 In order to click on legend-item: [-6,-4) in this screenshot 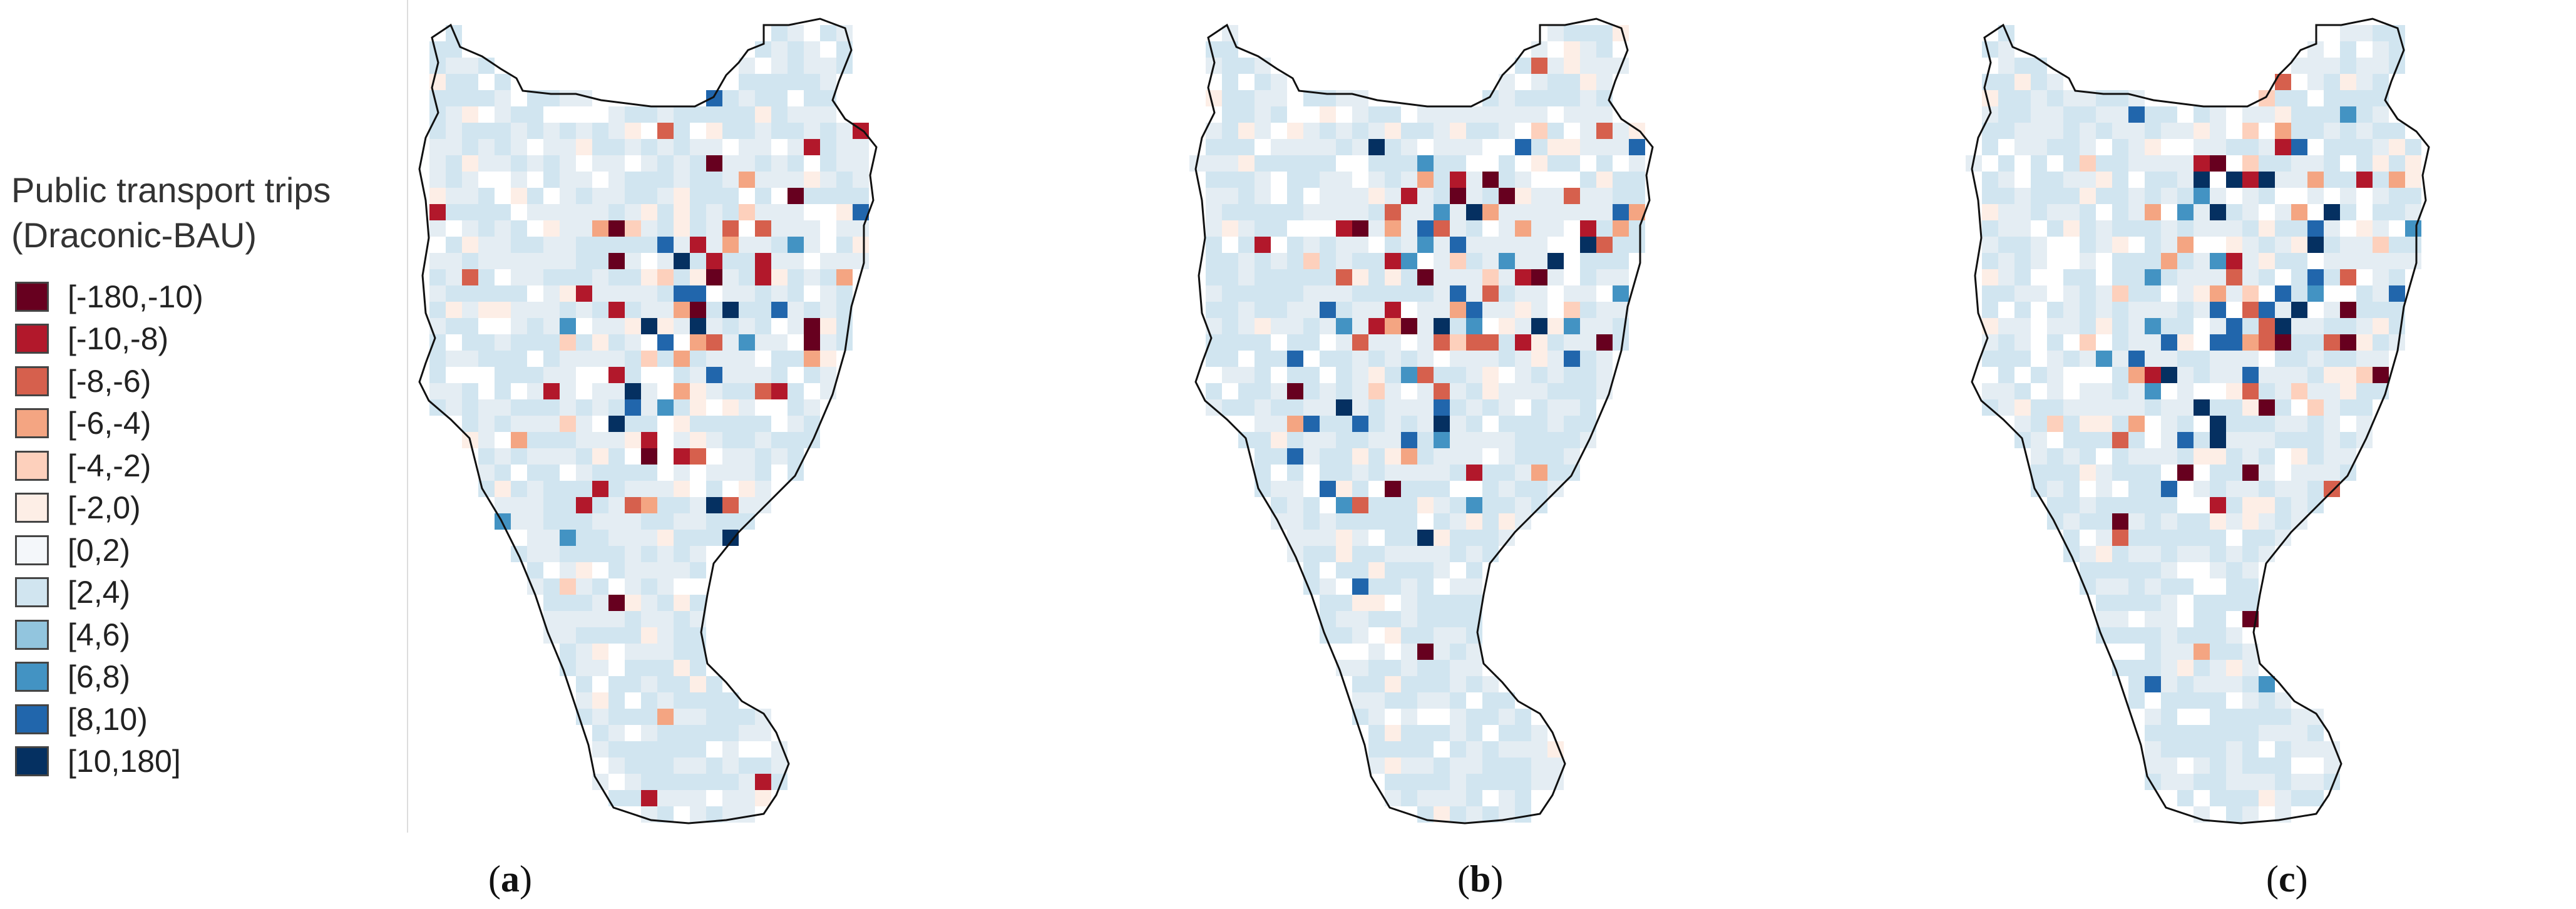, I will do `click(109, 424)`.